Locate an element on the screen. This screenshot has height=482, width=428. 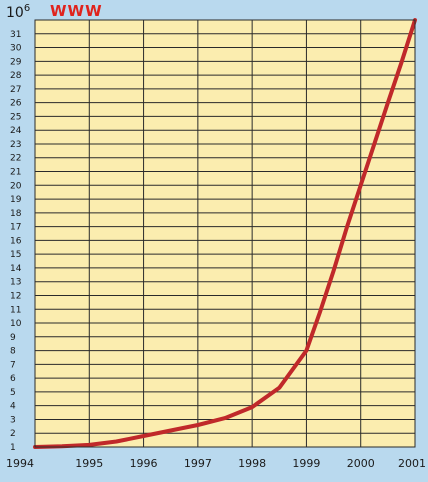
x-tick-label: 1999 is located at coordinates (306, 463).